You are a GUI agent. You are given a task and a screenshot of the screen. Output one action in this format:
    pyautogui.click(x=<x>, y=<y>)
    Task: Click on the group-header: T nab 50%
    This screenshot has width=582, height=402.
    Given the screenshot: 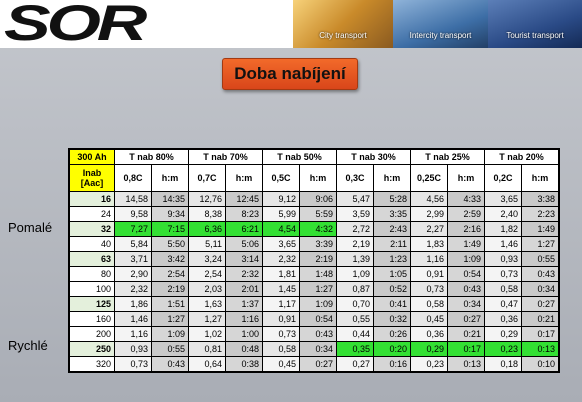 What is the action you would take?
    pyautogui.click(x=299, y=156)
    